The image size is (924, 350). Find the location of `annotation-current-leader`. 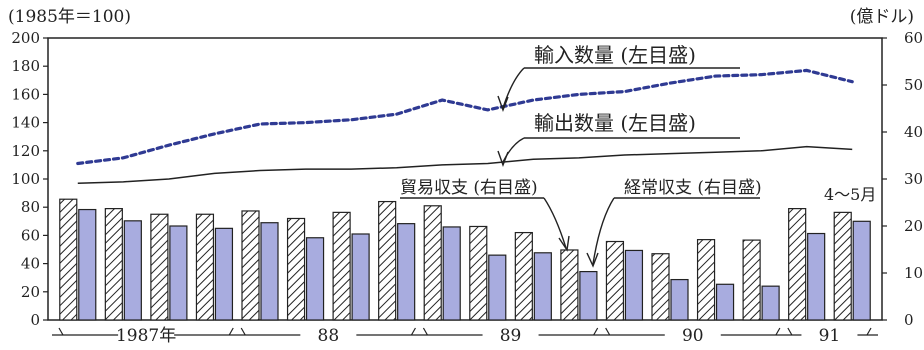

annotation-current-leader is located at coordinates (603, 231).